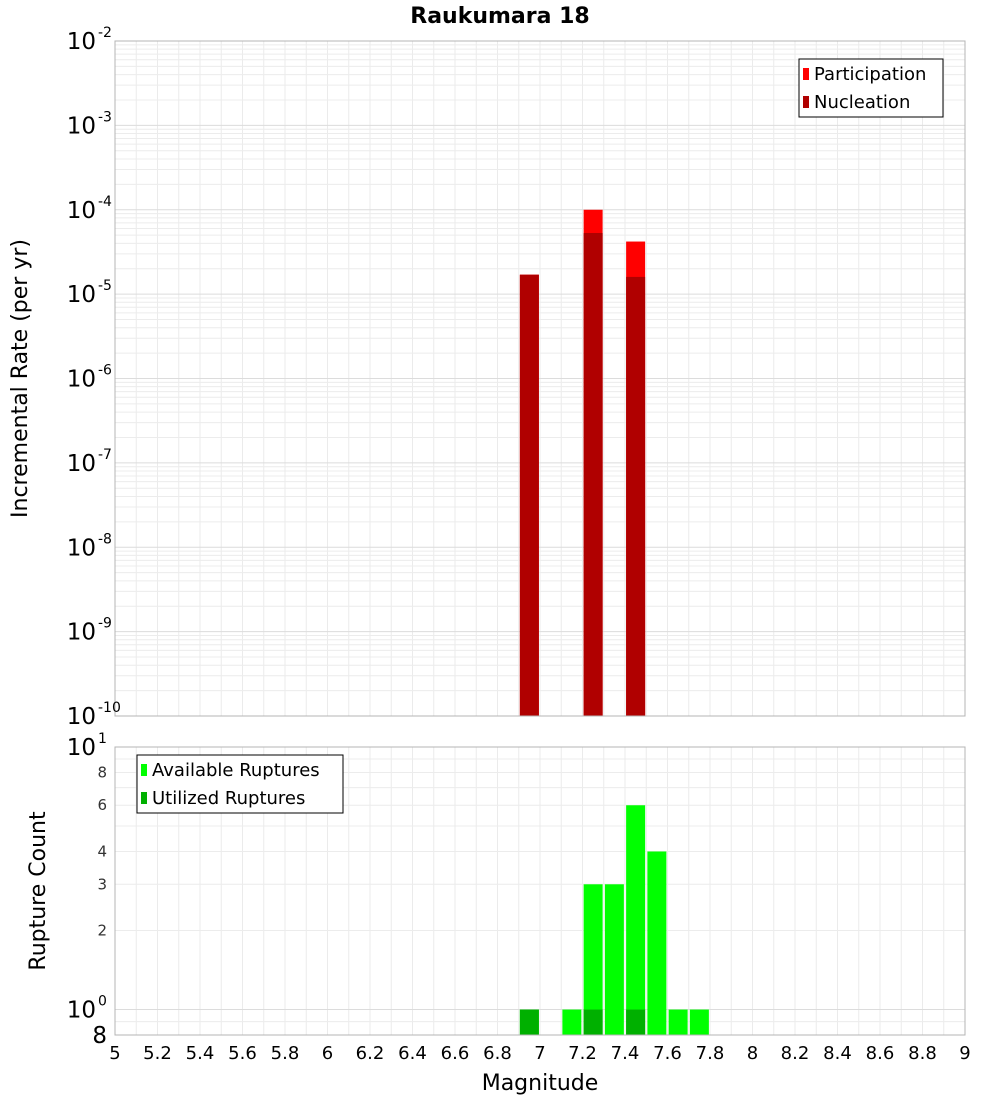 The height and width of the screenshot is (1100, 1000). Describe the element at coordinates (102, 1002) in the screenshot. I see `y-tick-exponent: 0` at that location.